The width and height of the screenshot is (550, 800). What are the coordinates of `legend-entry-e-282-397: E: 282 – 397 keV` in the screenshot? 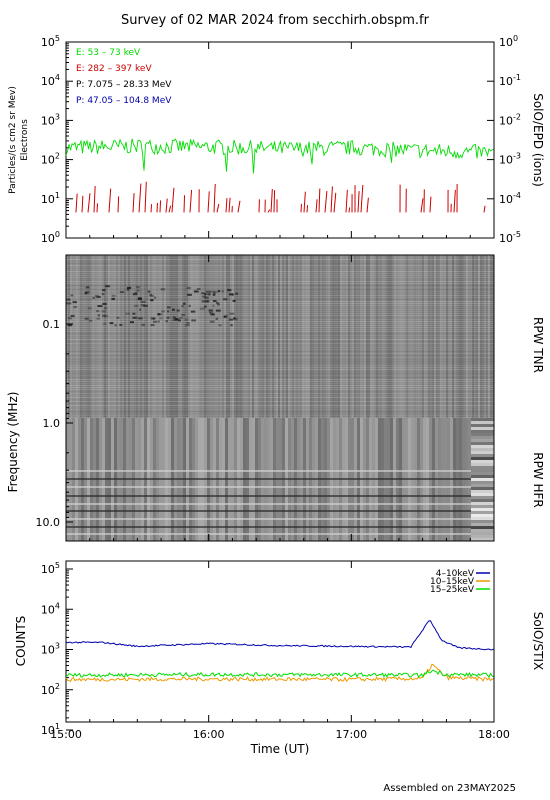 It's located at (114, 69).